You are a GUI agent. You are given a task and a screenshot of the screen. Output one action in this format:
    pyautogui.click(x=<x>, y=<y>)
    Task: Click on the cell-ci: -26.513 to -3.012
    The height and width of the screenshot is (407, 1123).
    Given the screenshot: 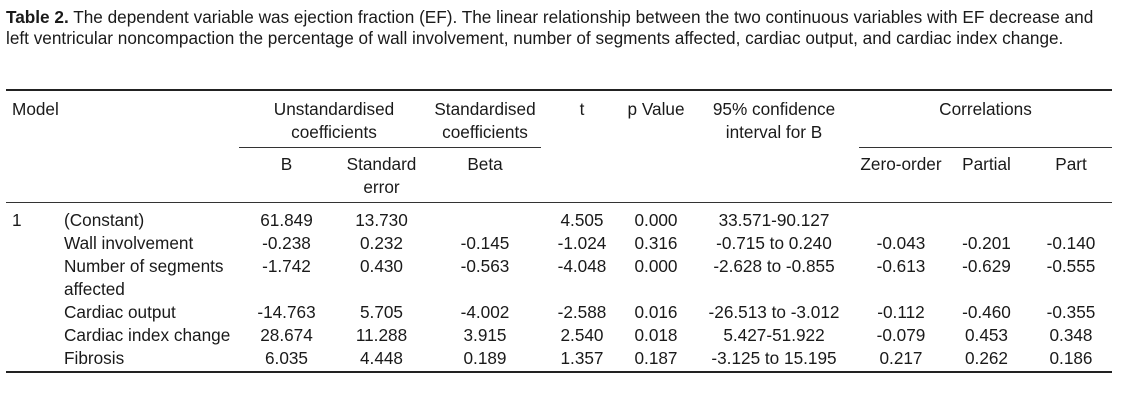 What is the action you would take?
    pyautogui.click(x=774, y=312)
    